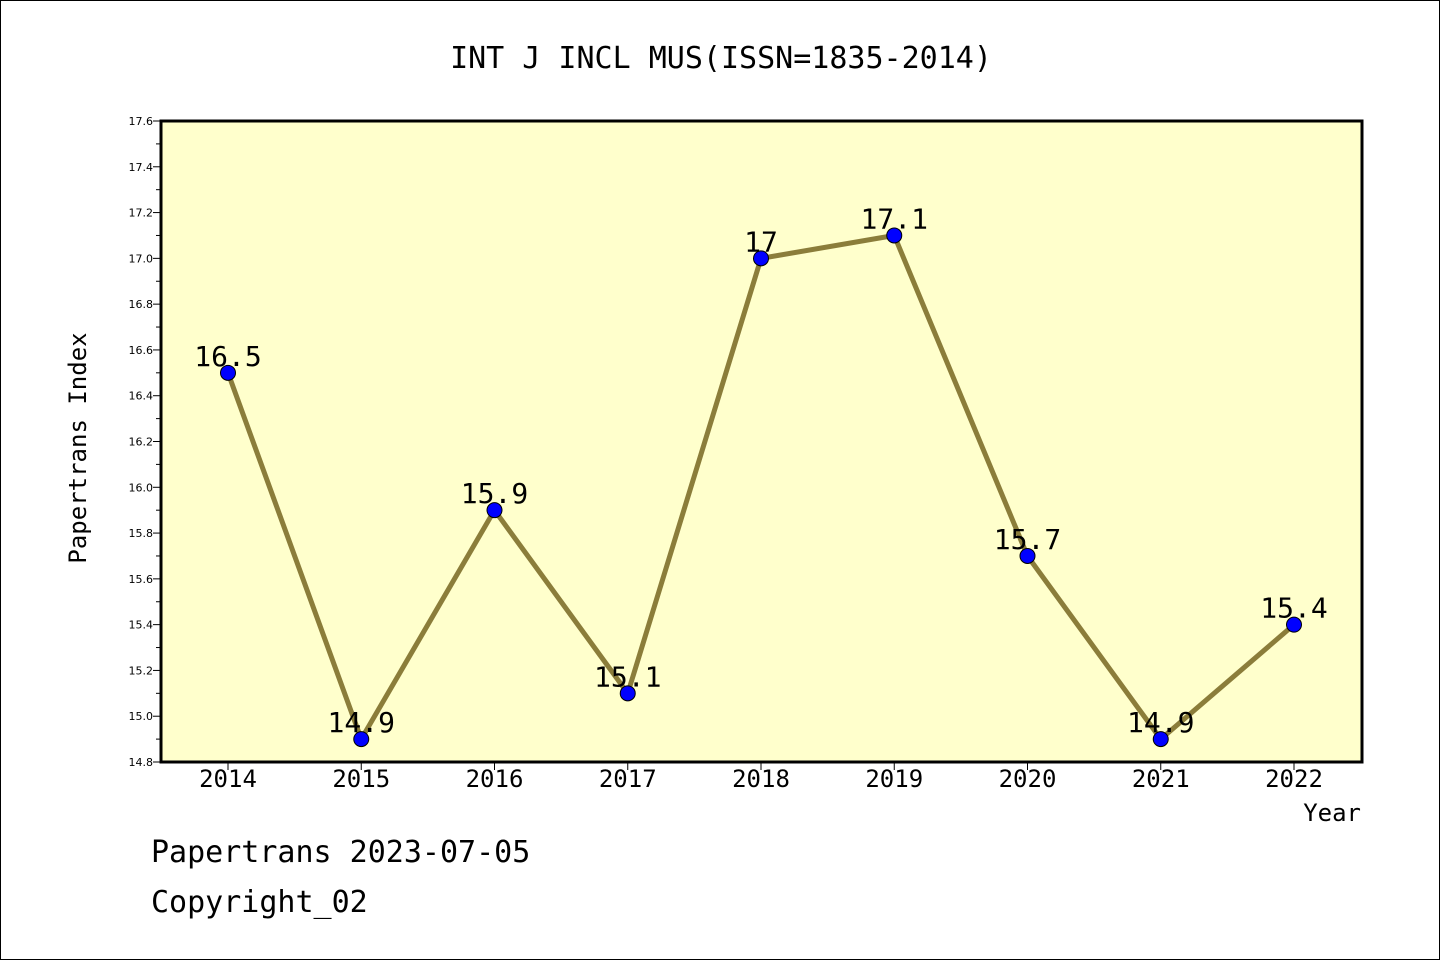 The height and width of the screenshot is (961, 1440). I want to click on y-tick-label: 16.6, so click(141, 350).